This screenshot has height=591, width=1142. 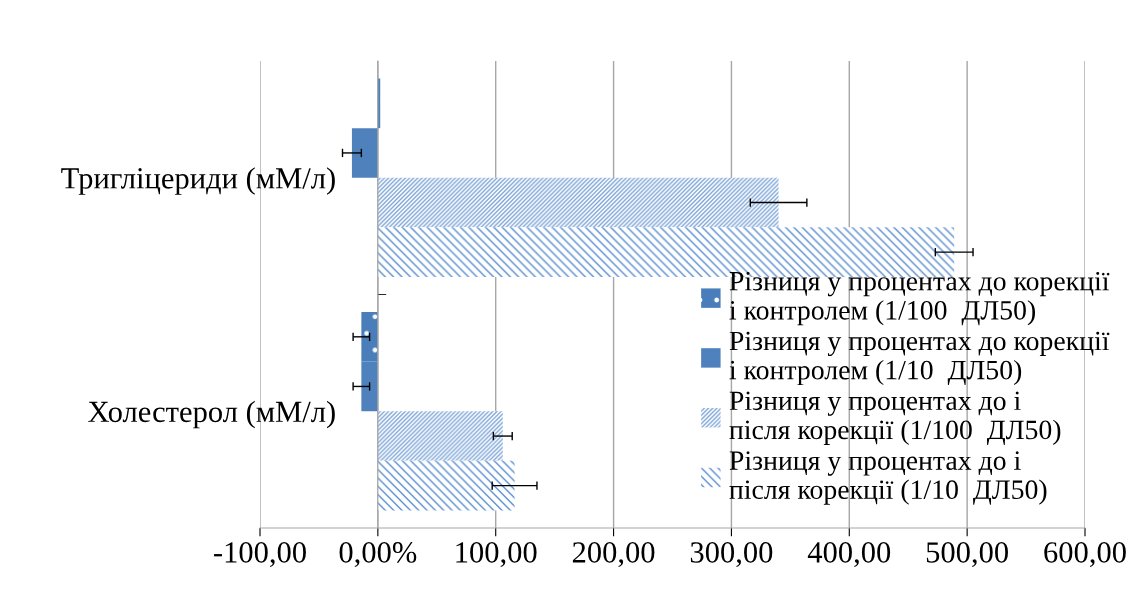 I want to click on x-tick-label: 400,00, so click(x=849, y=555).